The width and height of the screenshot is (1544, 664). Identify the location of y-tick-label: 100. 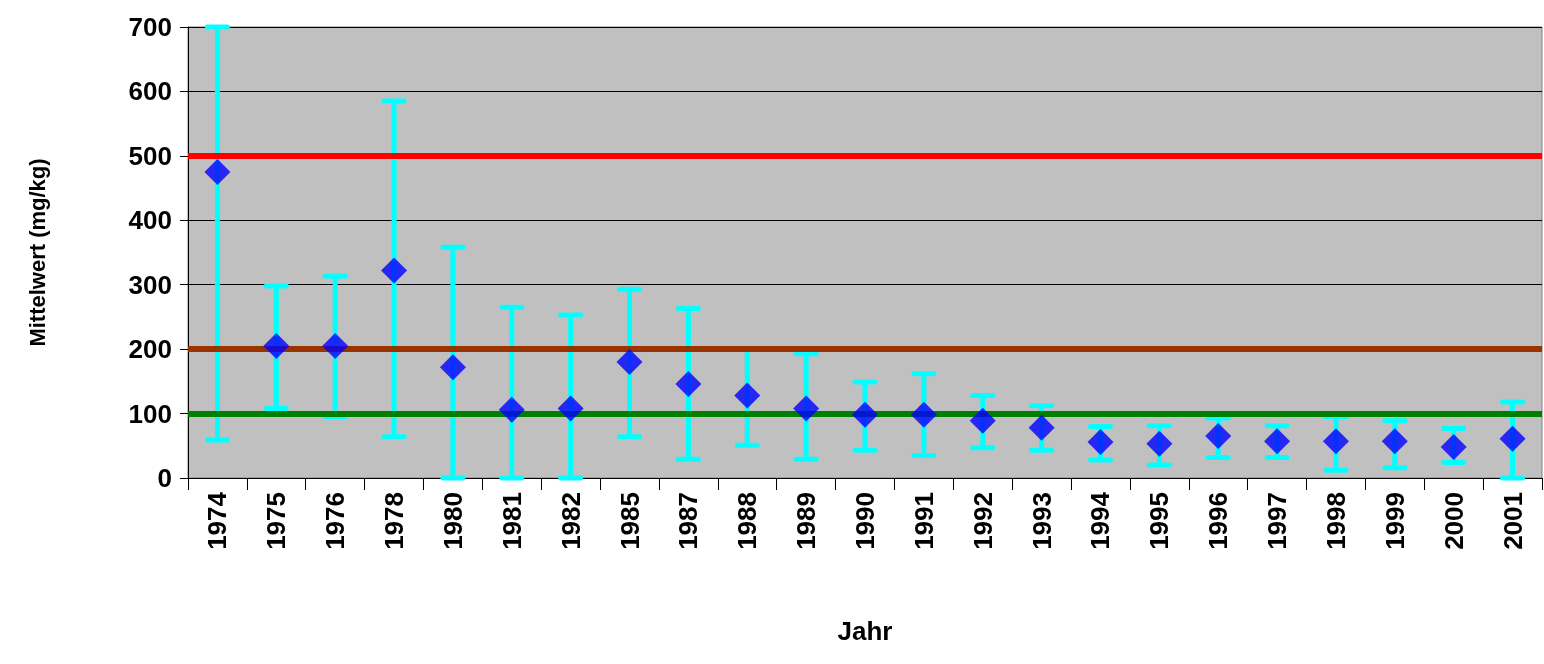
(150, 413).